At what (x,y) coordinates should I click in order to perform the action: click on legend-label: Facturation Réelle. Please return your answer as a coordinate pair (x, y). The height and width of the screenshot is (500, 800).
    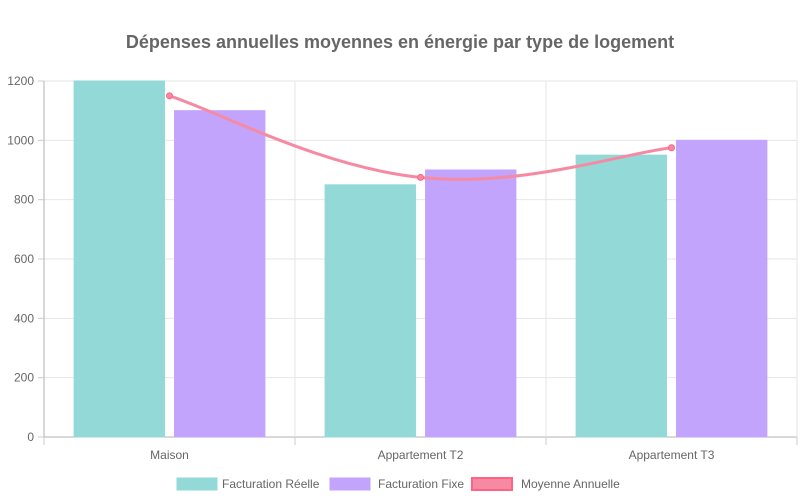
    Looking at the image, I should click on (271, 484).